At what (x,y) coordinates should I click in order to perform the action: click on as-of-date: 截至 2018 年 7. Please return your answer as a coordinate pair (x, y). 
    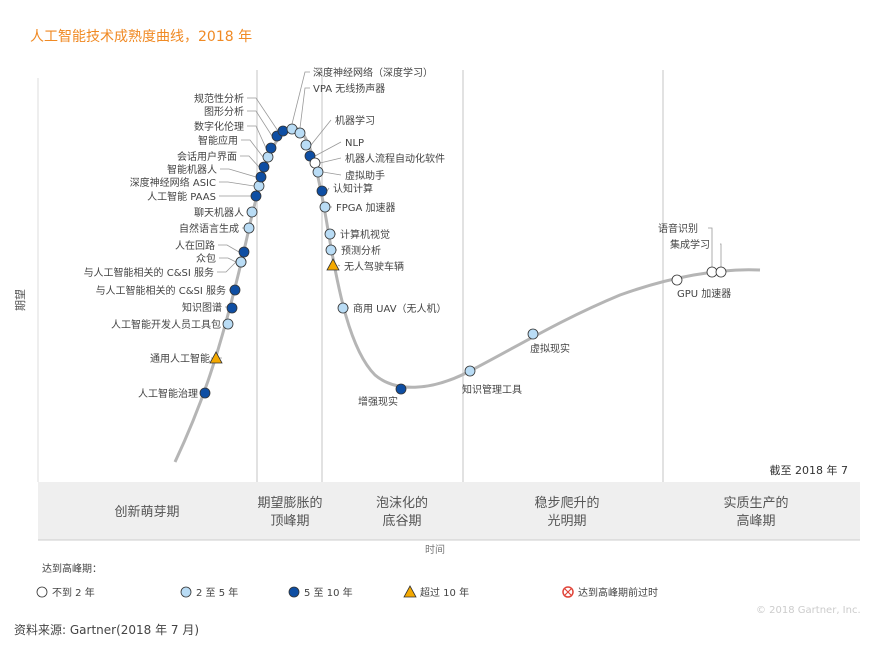
    Looking at the image, I should click on (809, 470).